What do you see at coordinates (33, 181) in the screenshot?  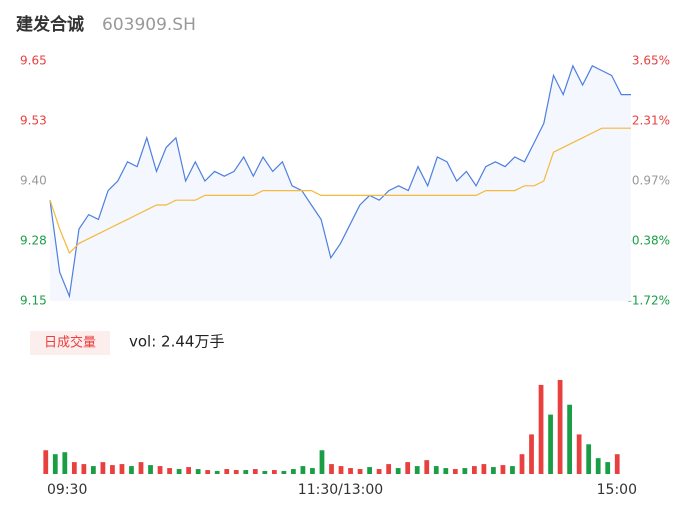 I see `y-tick-label: 9.40` at bounding box center [33, 181].